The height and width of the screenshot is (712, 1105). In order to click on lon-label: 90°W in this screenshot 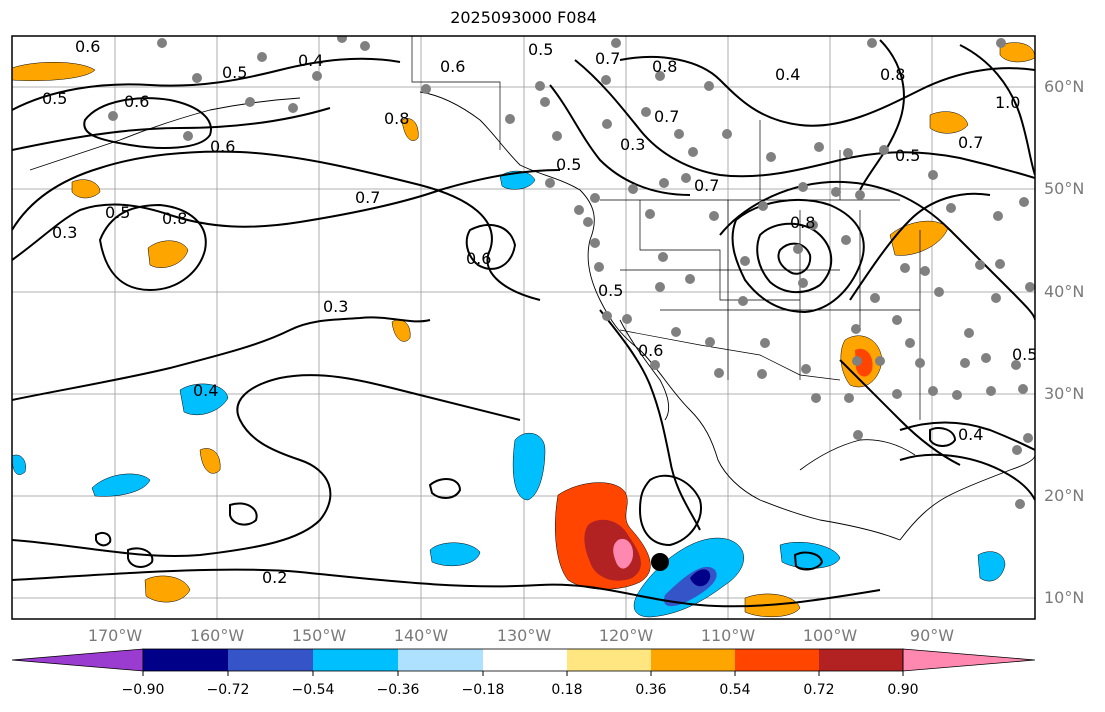, I will do `click(932, 635)`.